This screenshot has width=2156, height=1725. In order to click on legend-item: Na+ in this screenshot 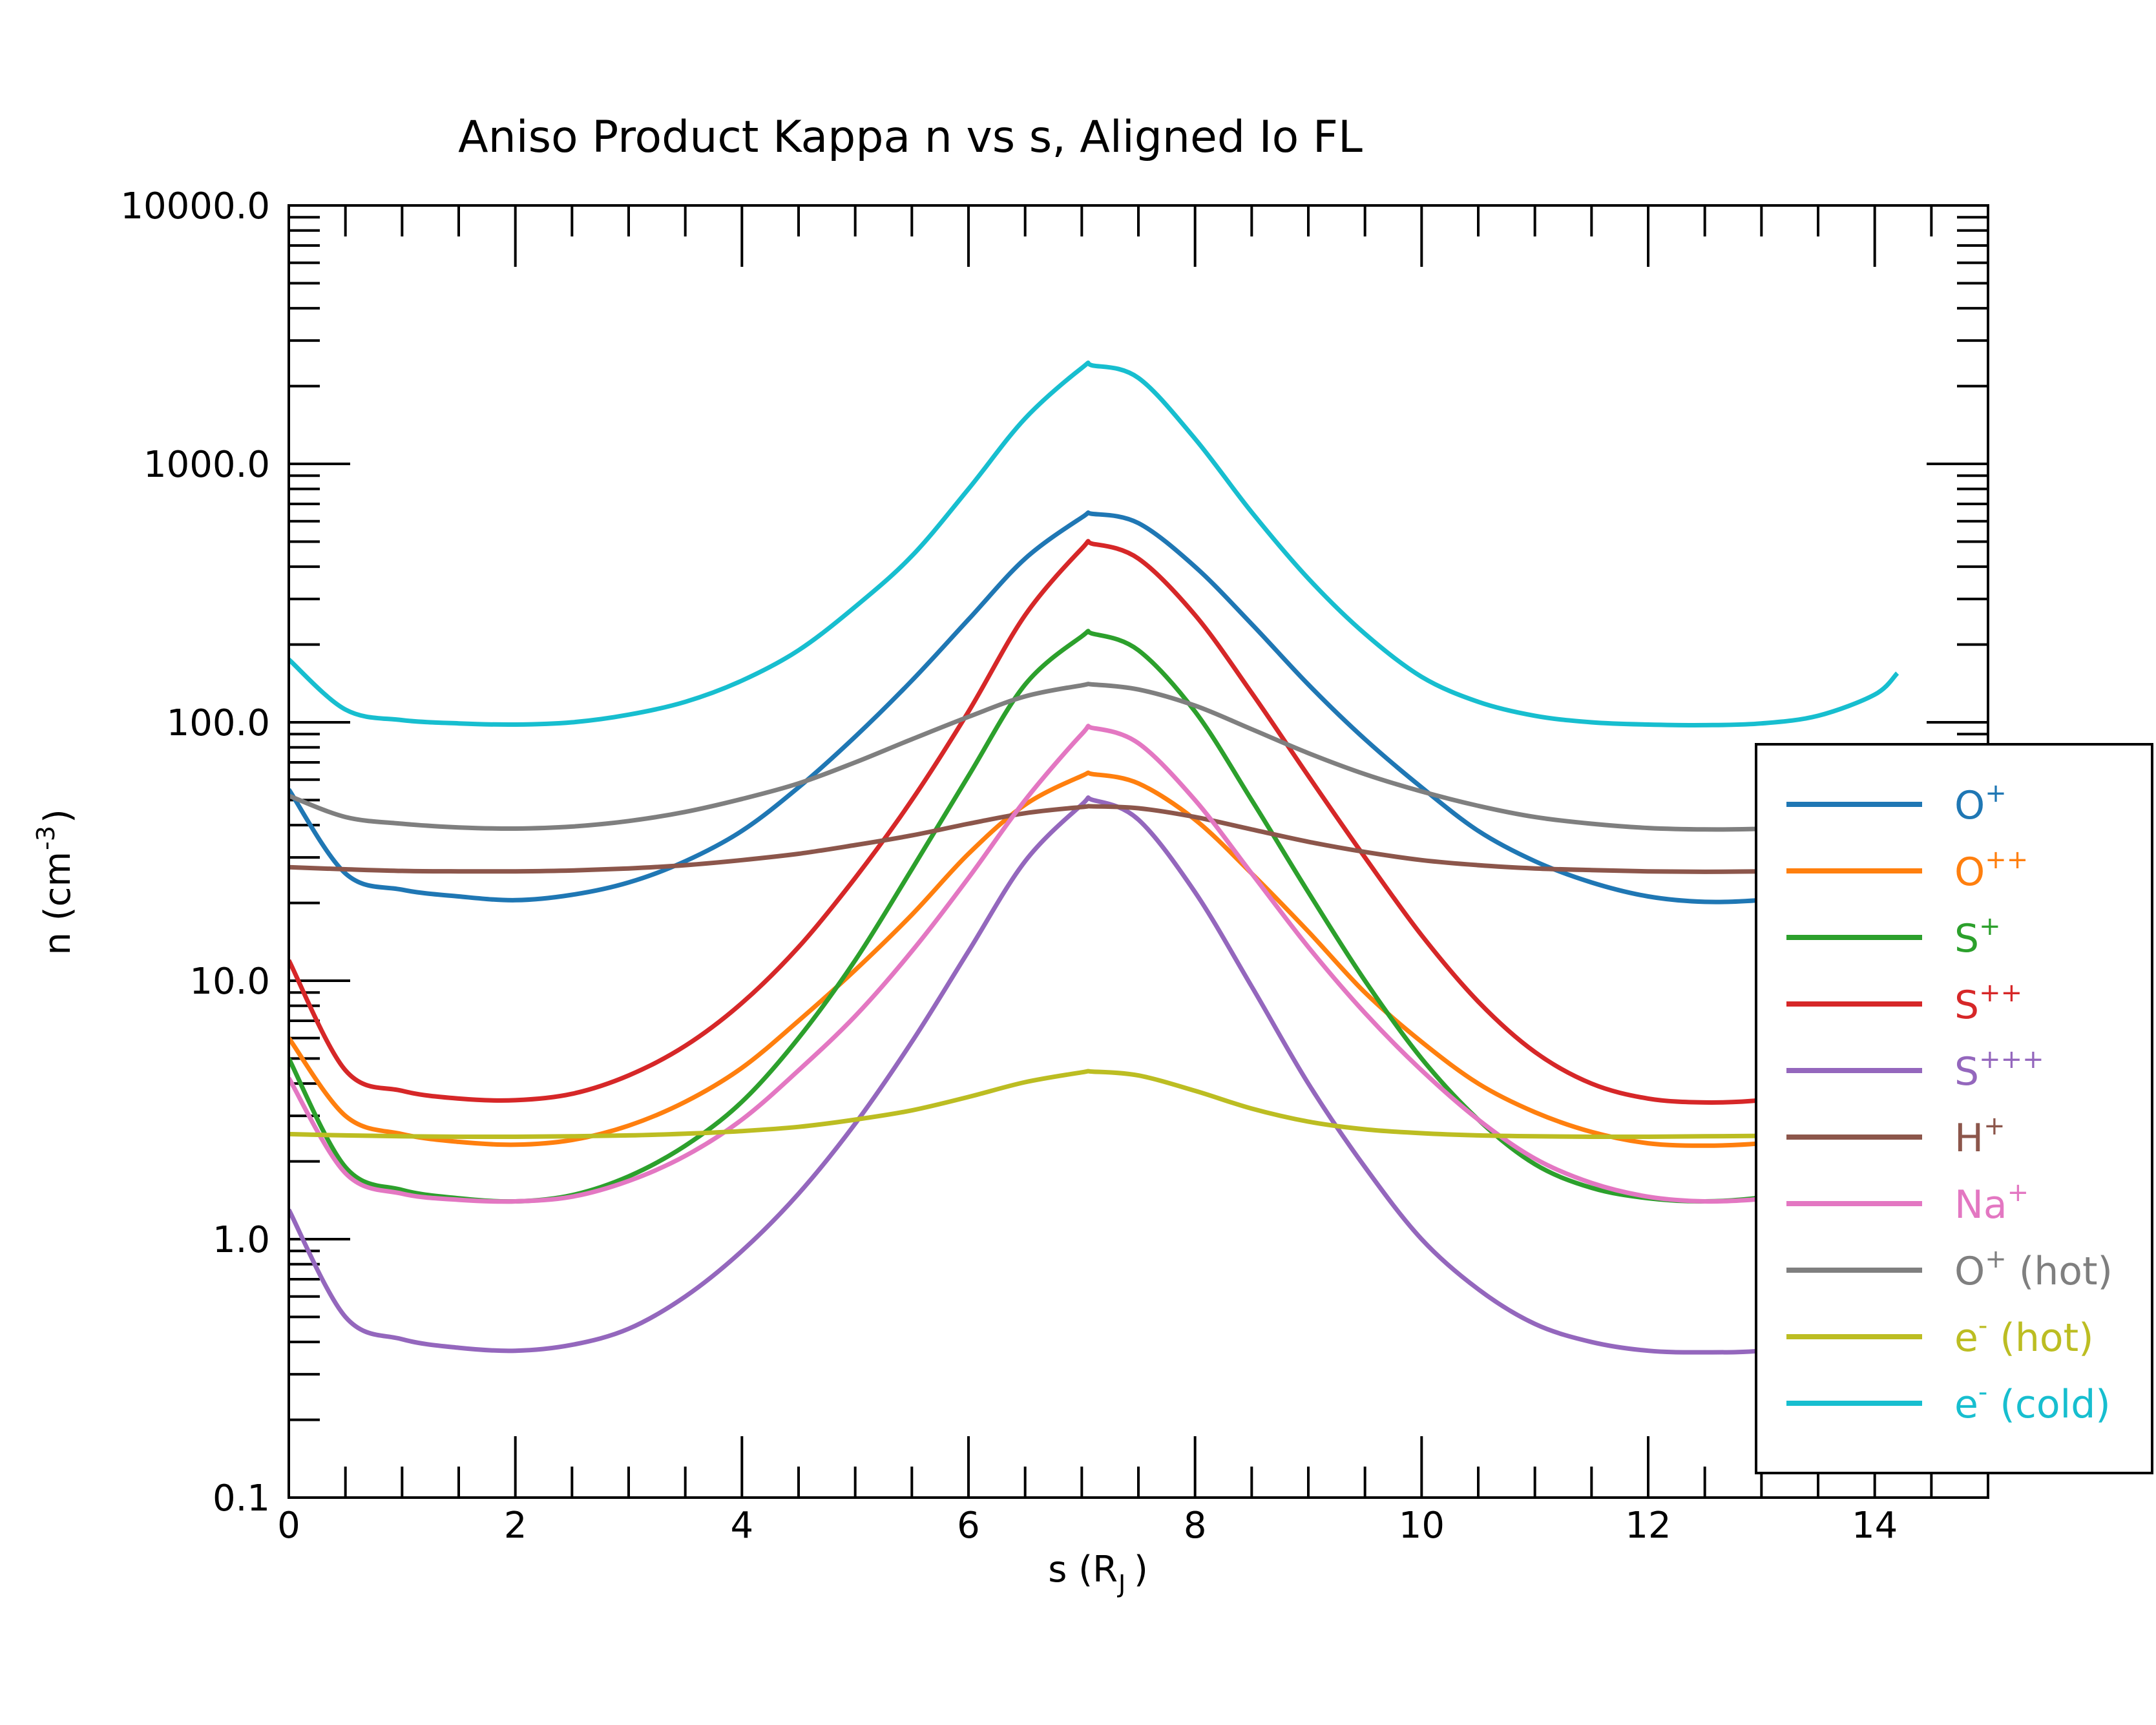, I will do `click(1907, 1203)`.